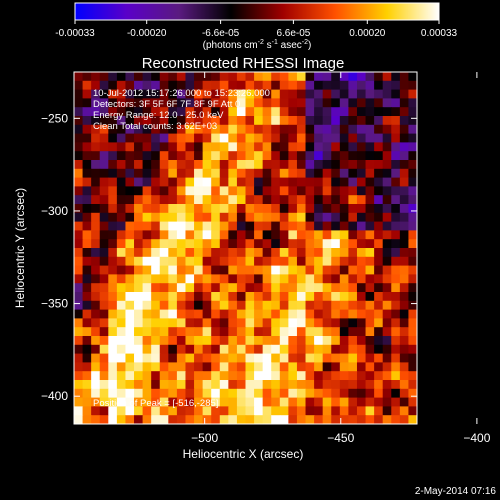 The height and width of the screenshot is (500, 500). Describe the element at coordinates (166, 104) in the screenshot. I see `annotation-detectors: Detectors: 3F 5F 6F 7F 8F 9F Att 0` at that location.